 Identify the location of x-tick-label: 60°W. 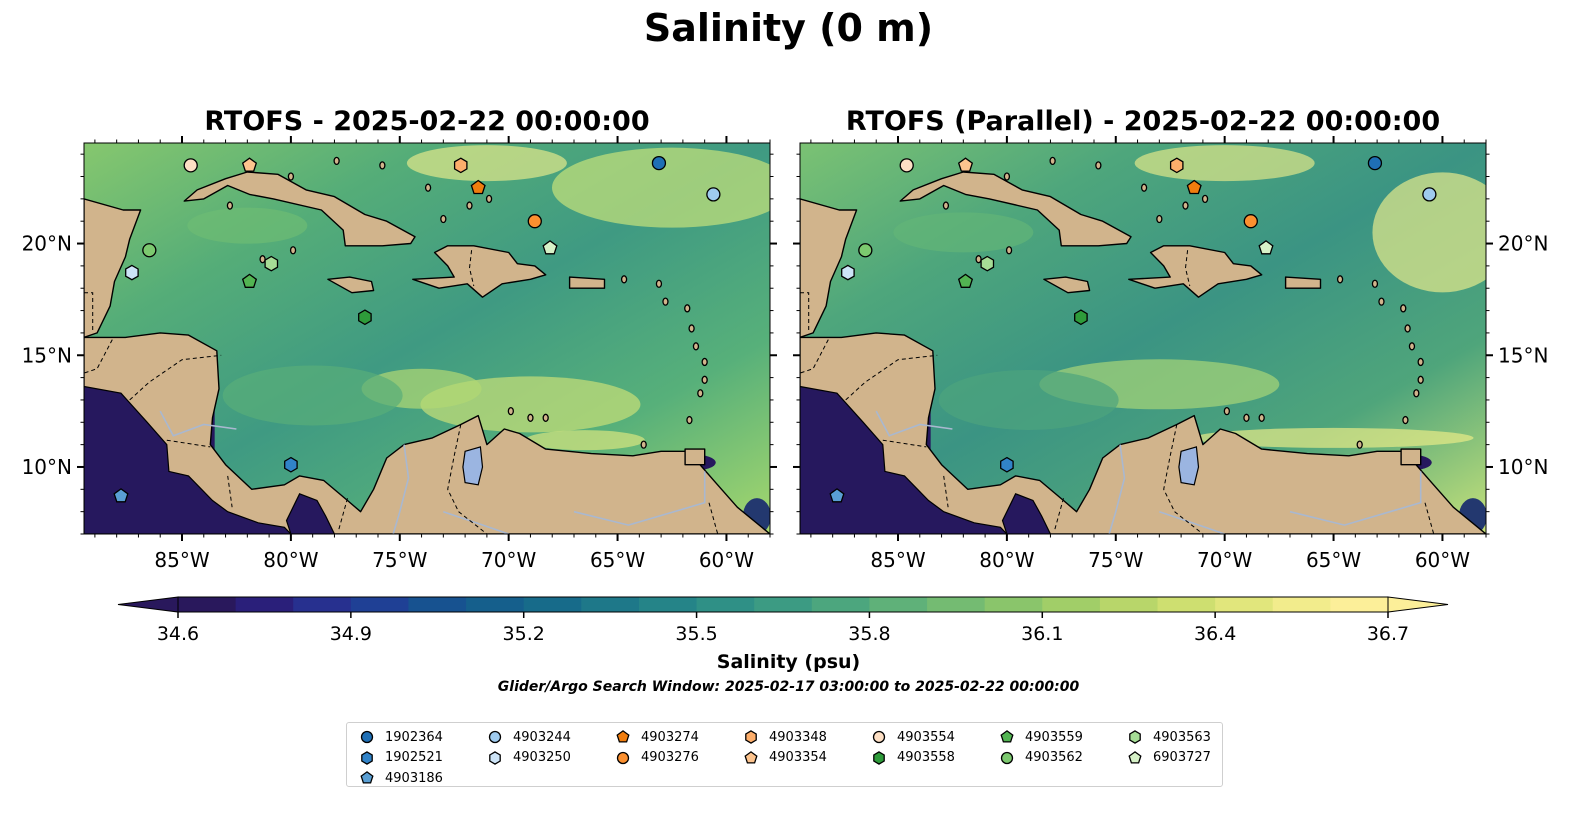
(726, 560).